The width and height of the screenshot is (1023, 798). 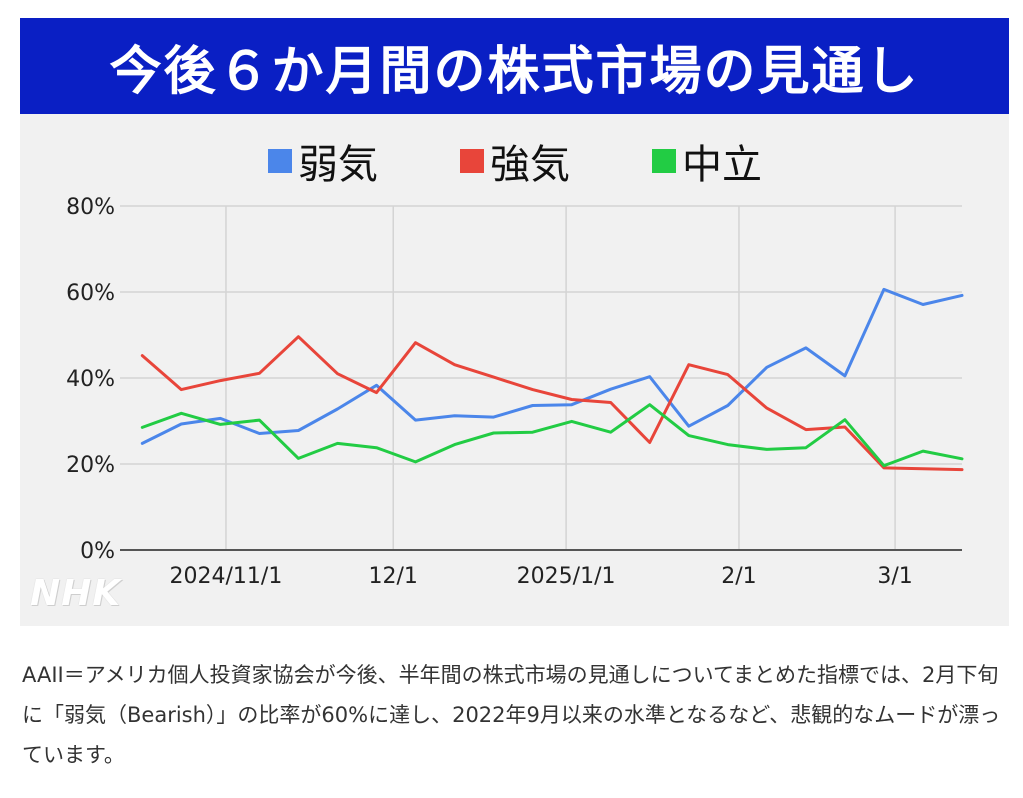 I want to click on legend-item-bearish: 弱気, so click(x=323, y=161).